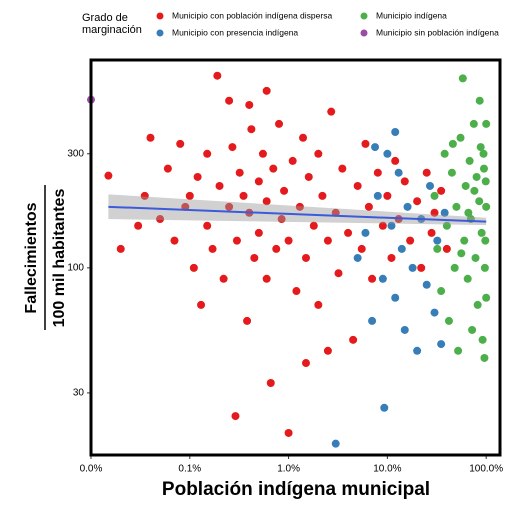 This screenshot has height=507, width=525. Describe the element at coordinates (437, 32) in the screenshot. I see `legend-label: Municipio sin población indígena` at that location.